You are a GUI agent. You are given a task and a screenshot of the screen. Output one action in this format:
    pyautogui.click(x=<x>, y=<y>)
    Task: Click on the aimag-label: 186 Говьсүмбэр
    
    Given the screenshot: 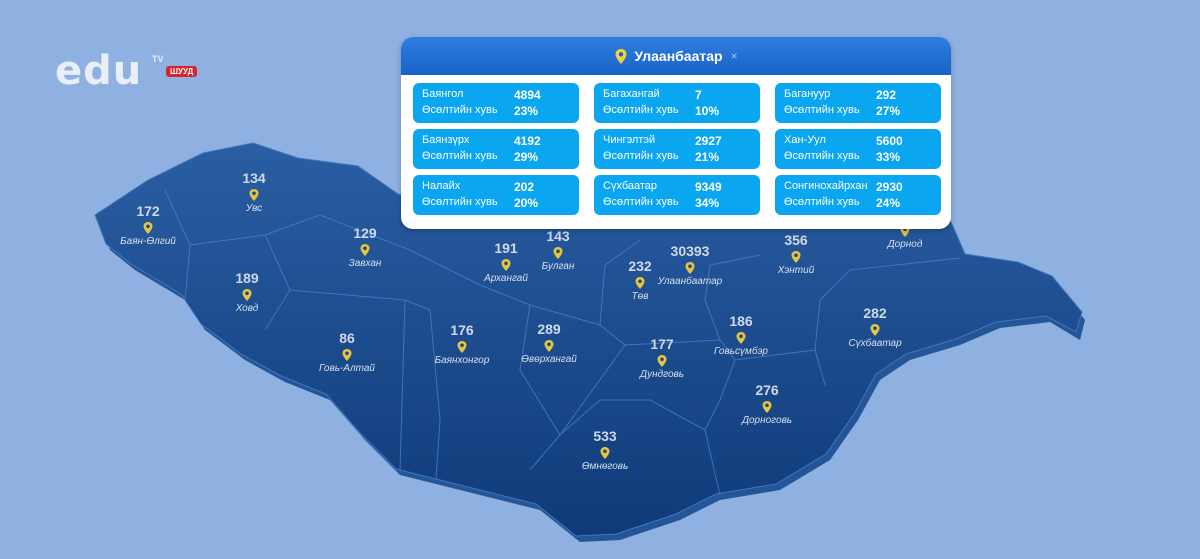 What is the action you would take?
    pyautogui.click(x=741, y=335)
    